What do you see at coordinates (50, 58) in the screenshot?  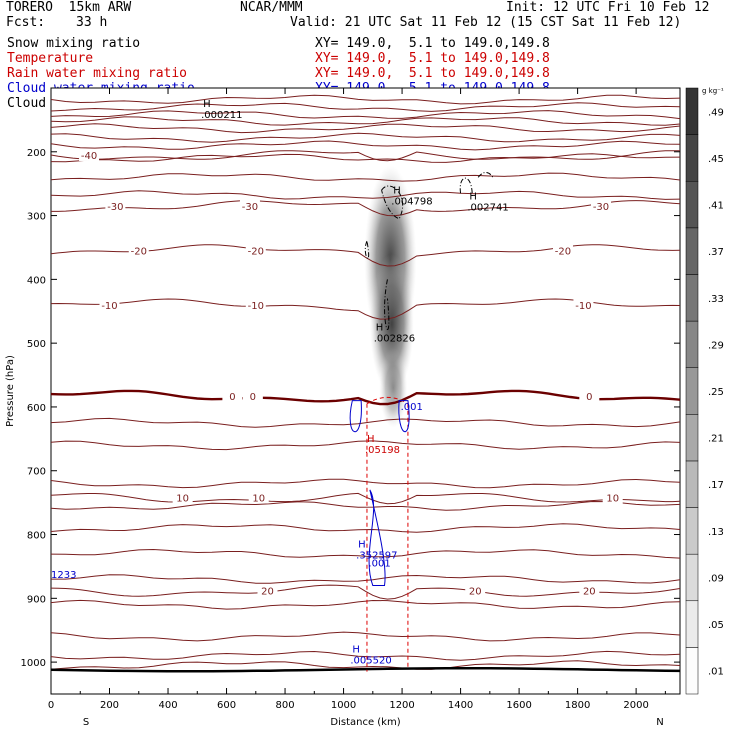 I see `legend-field-name: Temperature` at bounding box center [50, 58].